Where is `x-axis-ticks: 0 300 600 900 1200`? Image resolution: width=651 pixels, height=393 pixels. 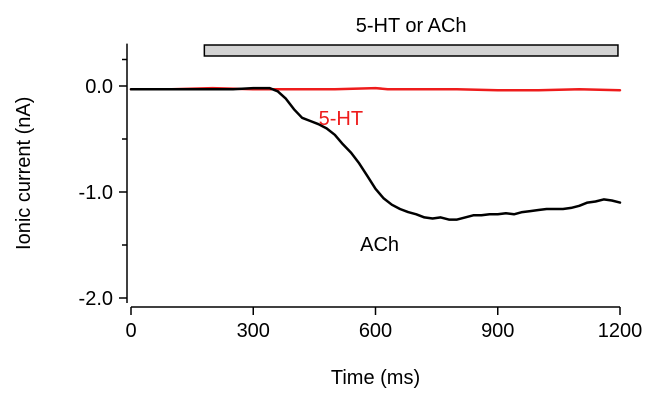
x-axis-ticks: 0 300 600 900 1200 is located at coordinates (383, 324).